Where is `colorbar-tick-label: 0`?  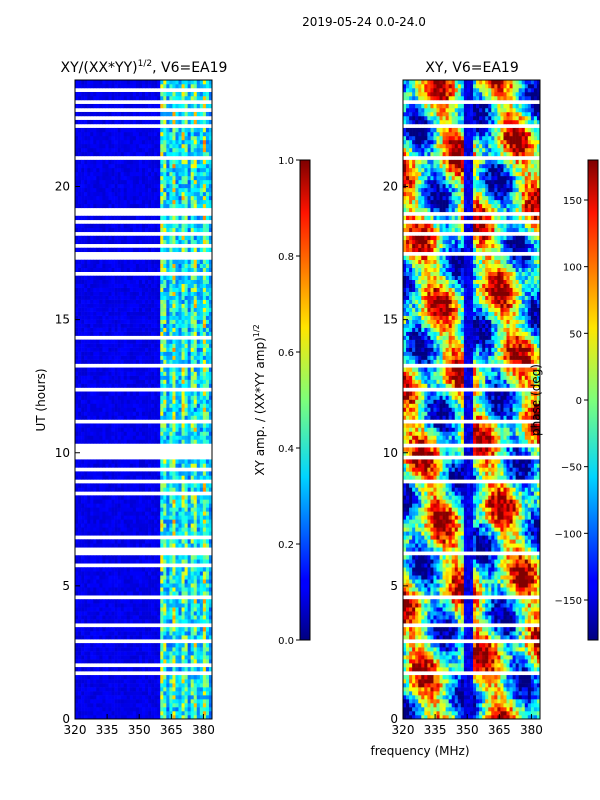 colorbar-tick-label: 0 is located at coordinates (579, 401).